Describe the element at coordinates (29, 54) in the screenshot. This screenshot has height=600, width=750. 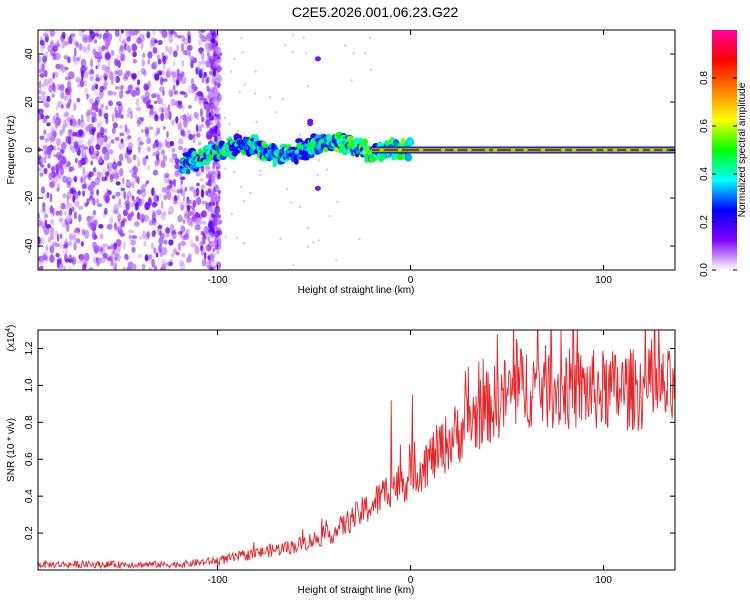
I see `y-tick-label: 40` at that location.